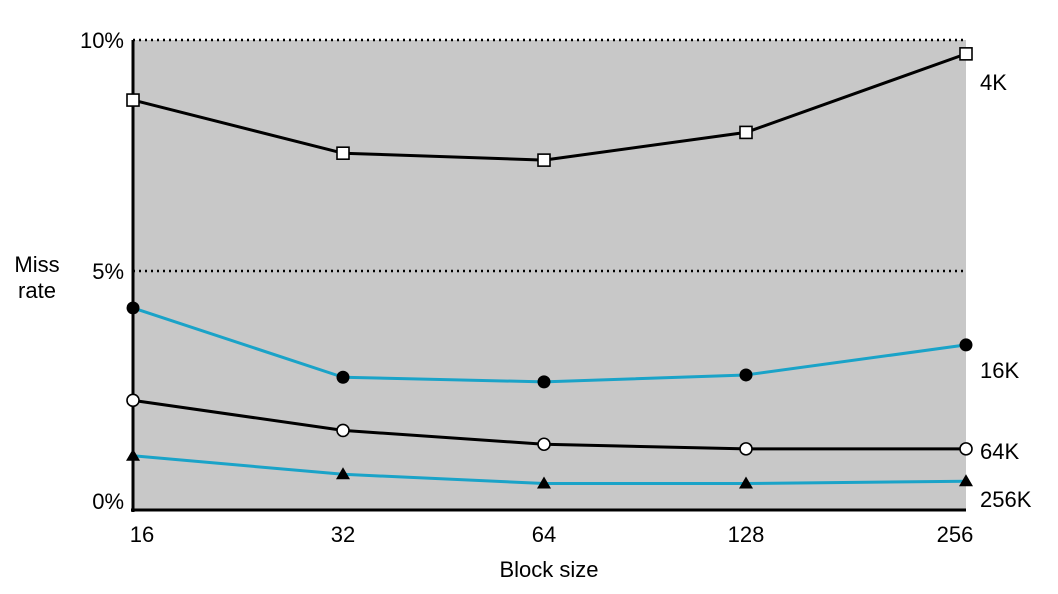 This screenshot has height=594, width=1058. Describe the element at coordinates (549, 468) in the screenshot. I see `series-256K` at that location.